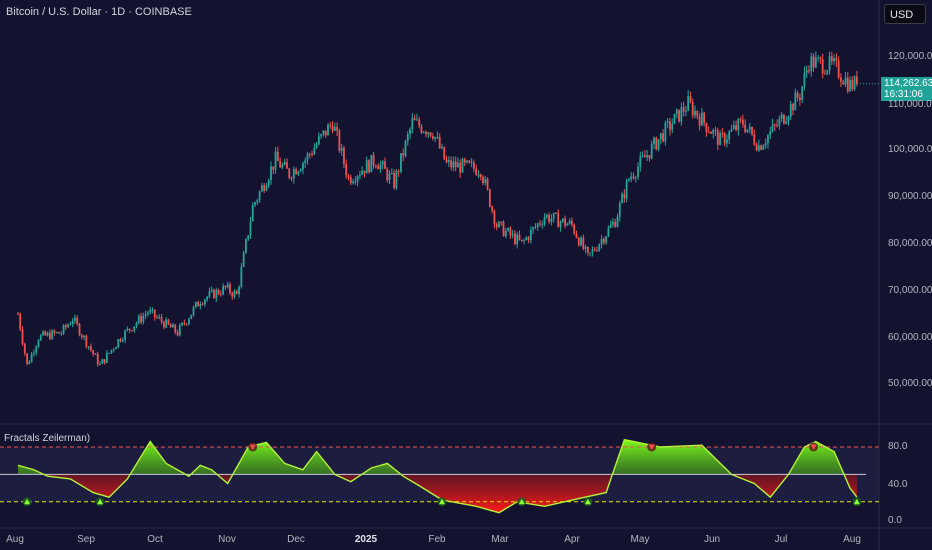 The width and height of the screenshot is (932, 550). What do you see at coordinates (47, 438) in the screenshot?
I see `indicator-title: Fractals Zeilerman)` at bounding box center [47, 438].